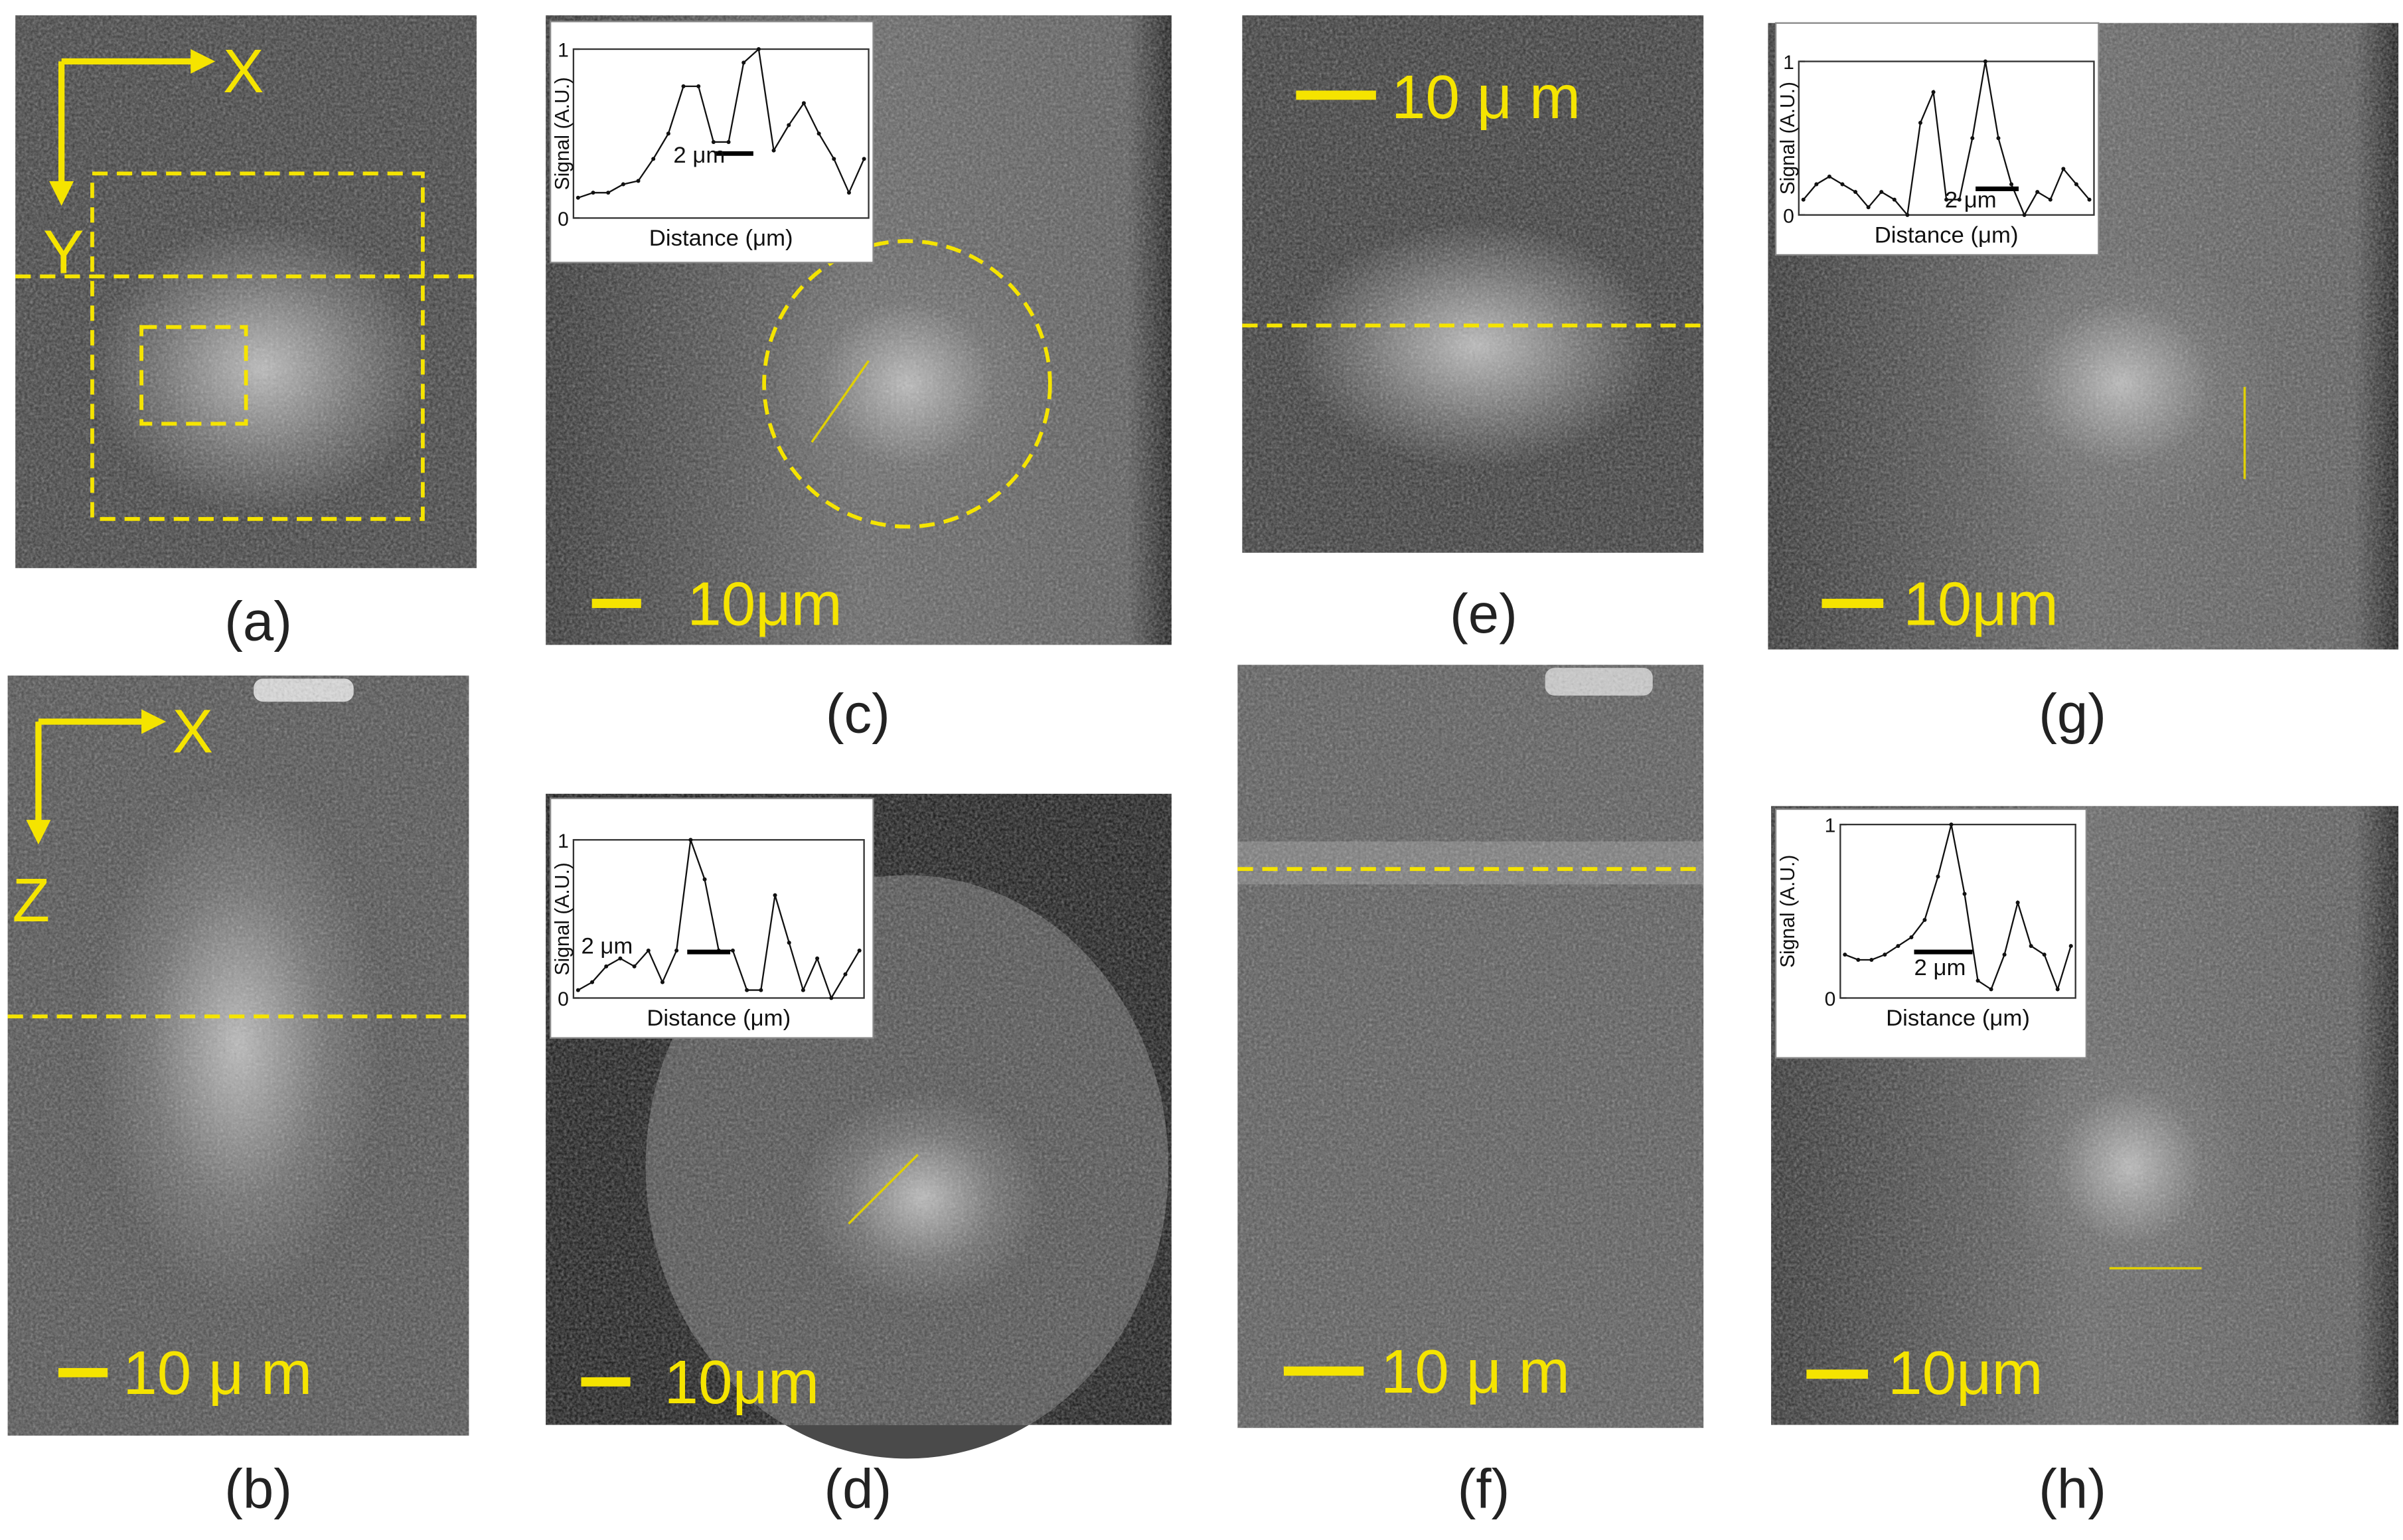  Describe the element at coordinates (2072, 1488) in the screenshot. I see `panel-label: (h)` at that location.